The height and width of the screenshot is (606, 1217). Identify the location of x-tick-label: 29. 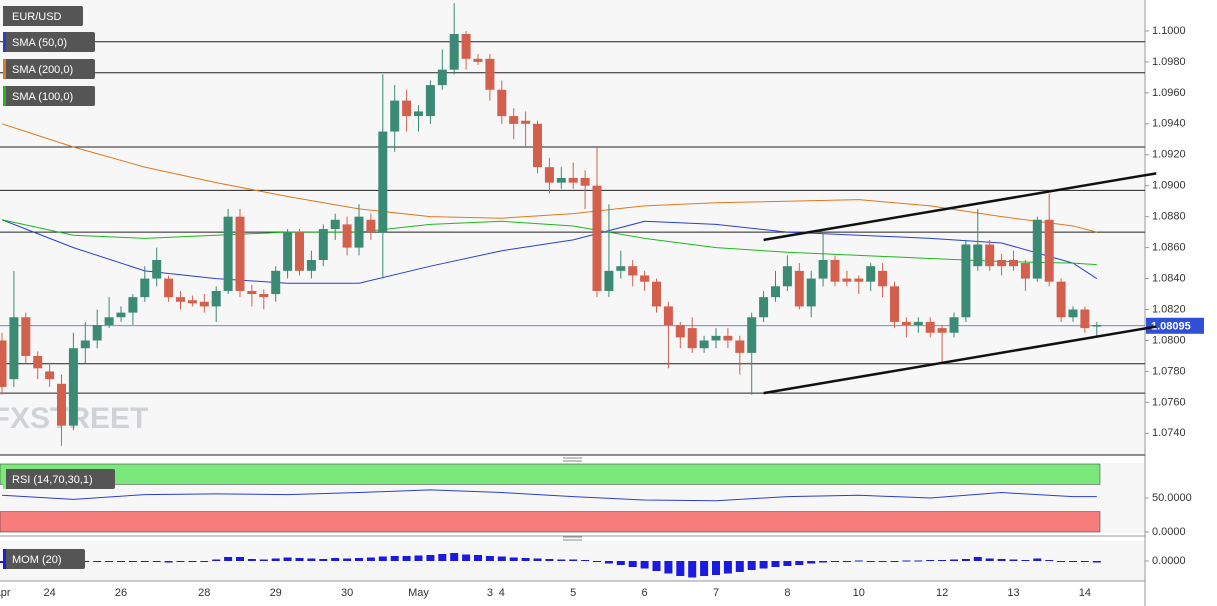
(276, 593).